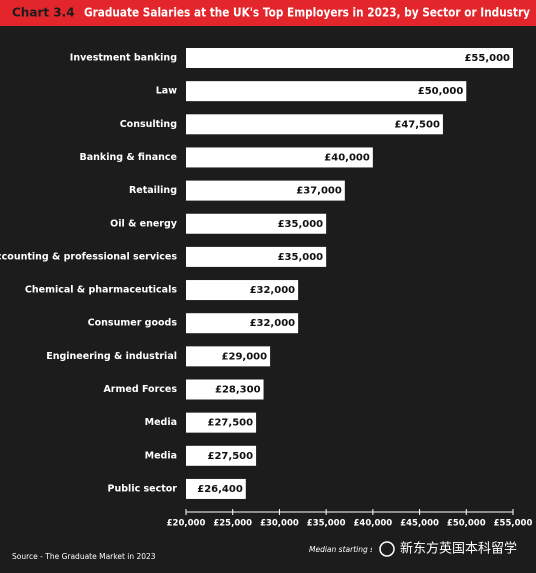  What do you see at coordinates (220, 489) in the screenshot?
I see `value-label: £26,400` at bounding box center [220, 489].